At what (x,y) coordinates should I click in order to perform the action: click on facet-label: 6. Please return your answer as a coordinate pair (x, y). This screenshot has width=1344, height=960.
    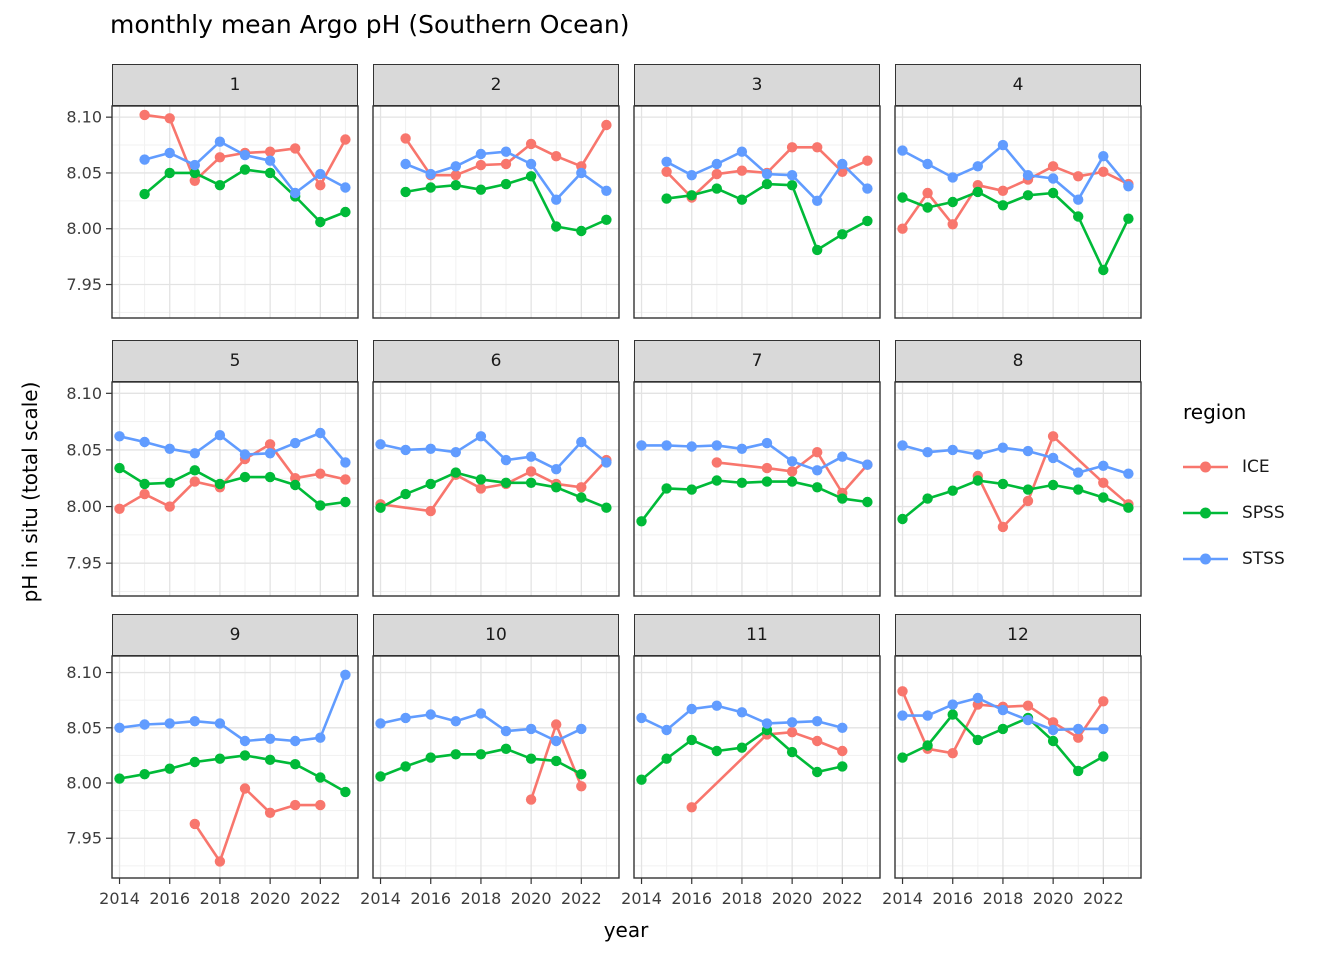
    Looking at the image, I should click on (496, 361).